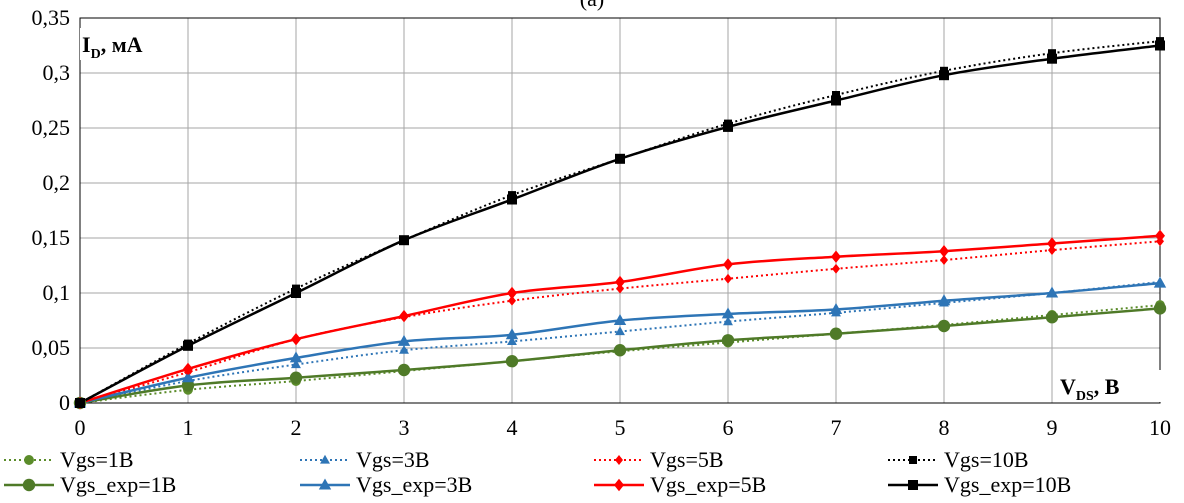 The height and width of the screenshot is (503, 1184). What do you see at coordinates (728, 427) in the screenshot?
I see `x-tick-label: 6` at bounding box center [728, 427].